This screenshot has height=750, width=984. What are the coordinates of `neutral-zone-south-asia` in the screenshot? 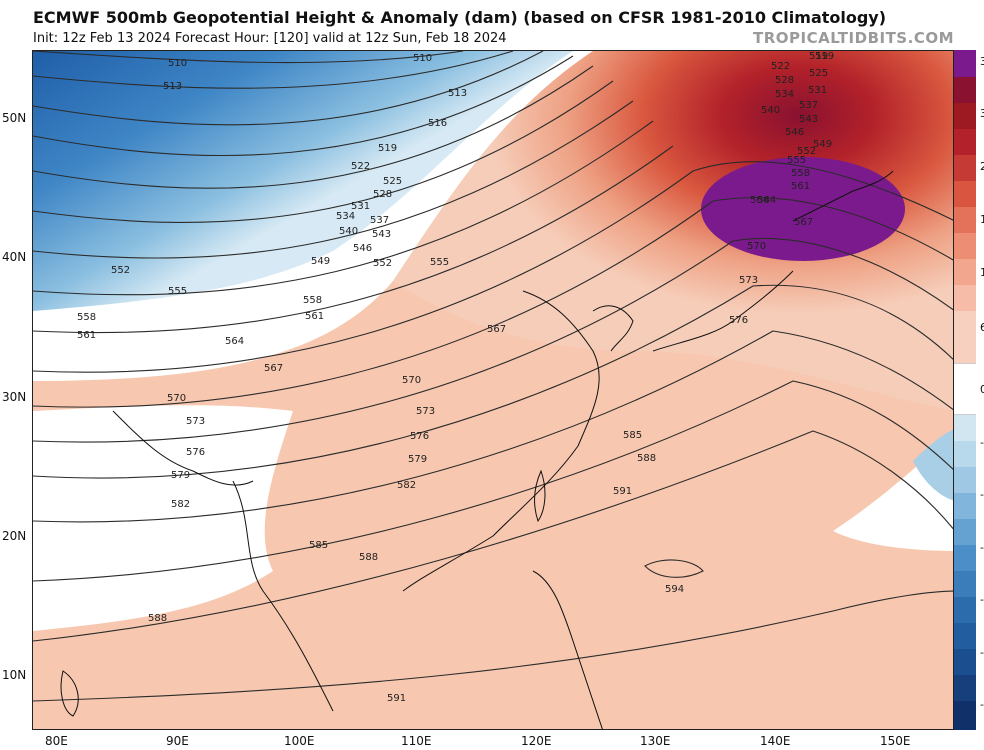 It's located at (163, 518).